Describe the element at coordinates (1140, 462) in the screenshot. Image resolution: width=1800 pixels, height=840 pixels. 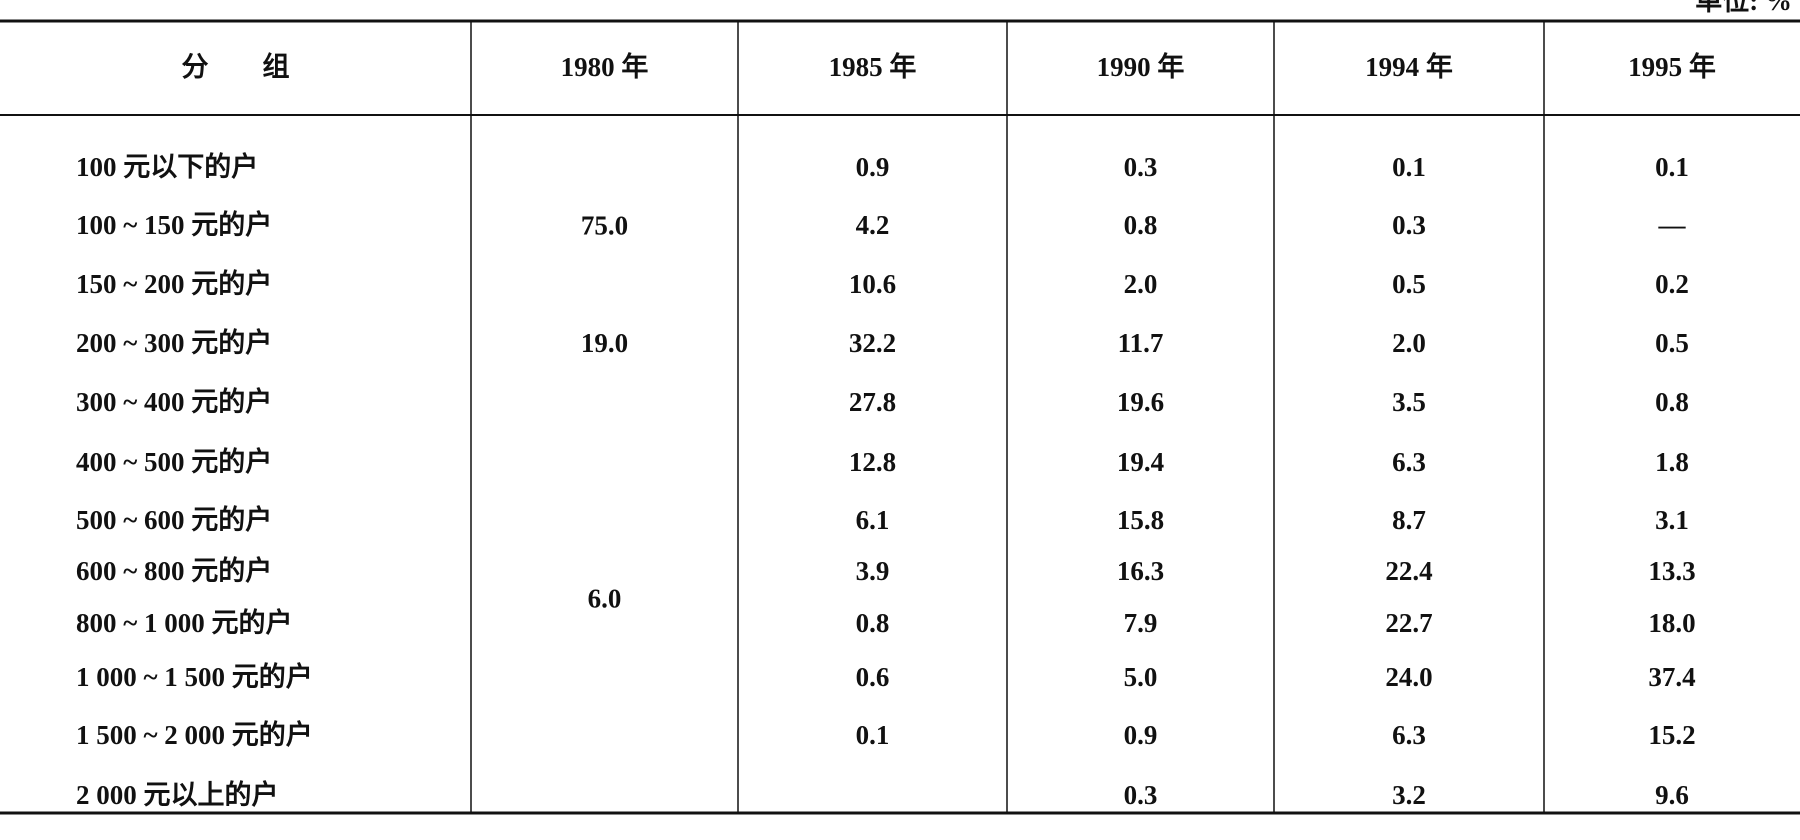
I see `cell: 19.4` at that location.